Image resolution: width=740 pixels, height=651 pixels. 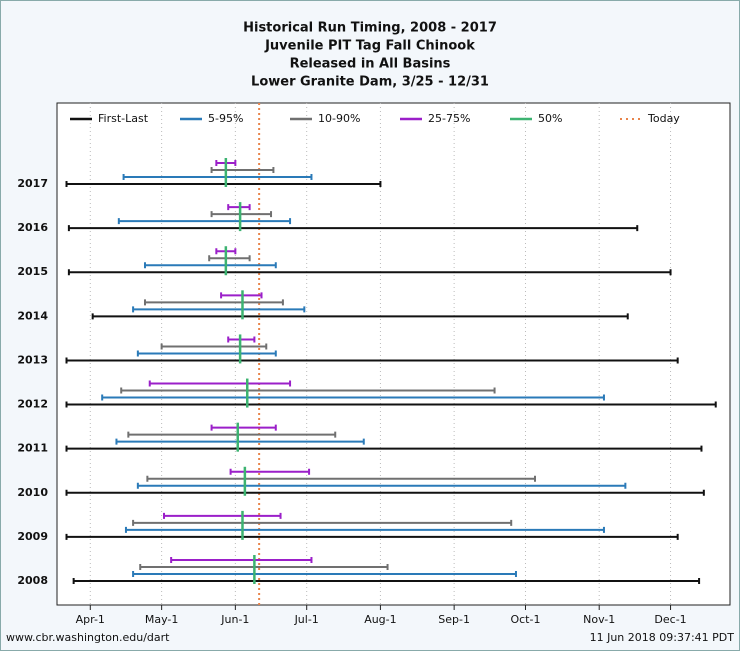 I want to click on y-tick-label: 2011, so click(x=32, y=448).